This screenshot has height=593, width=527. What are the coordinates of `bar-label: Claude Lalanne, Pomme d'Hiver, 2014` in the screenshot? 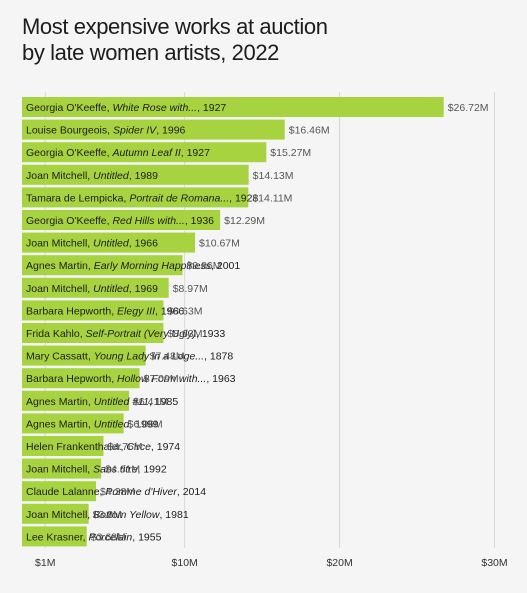 It's located at (116, 492).